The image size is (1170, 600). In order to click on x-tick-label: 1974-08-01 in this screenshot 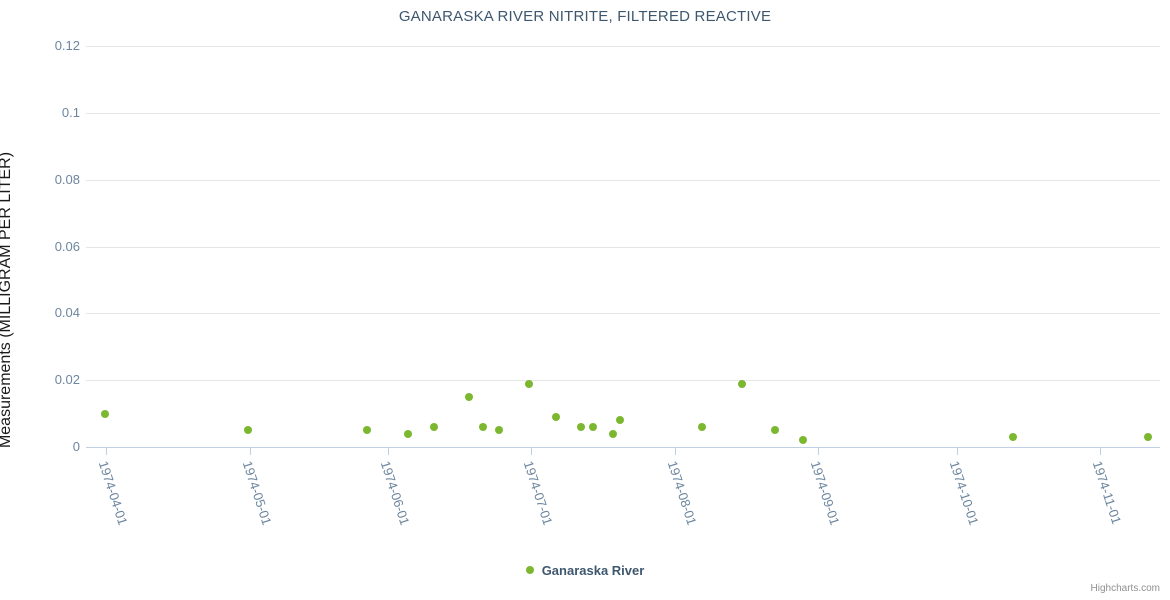, I will do `click(682, 493)`.